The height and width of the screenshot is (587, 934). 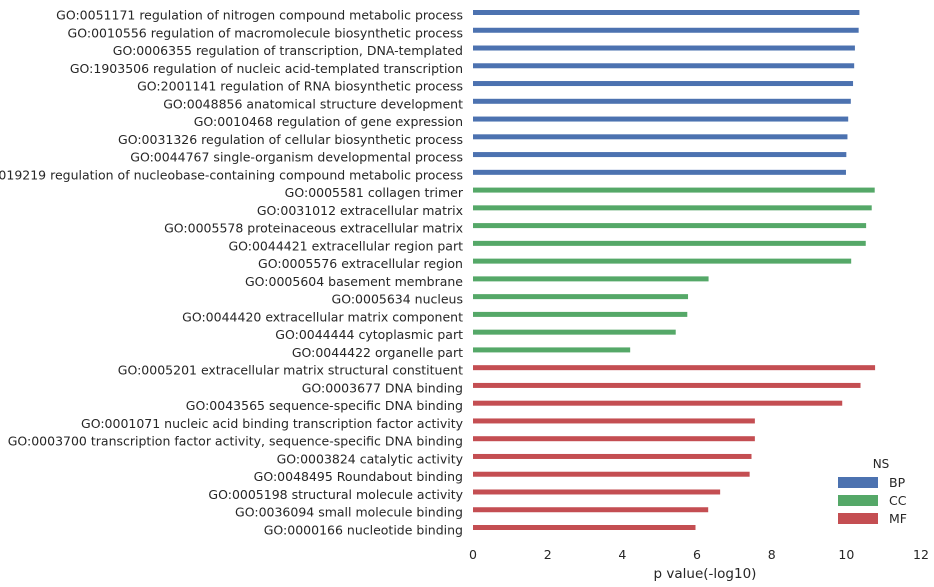 I want to click on legend-swatch-cc, so click(x=858, y=500).